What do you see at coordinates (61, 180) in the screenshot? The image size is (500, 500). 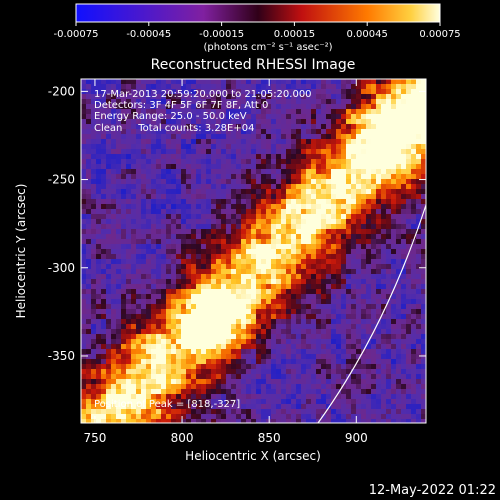 I see `y-tick-label: -250` at bounding box center [61, 180].